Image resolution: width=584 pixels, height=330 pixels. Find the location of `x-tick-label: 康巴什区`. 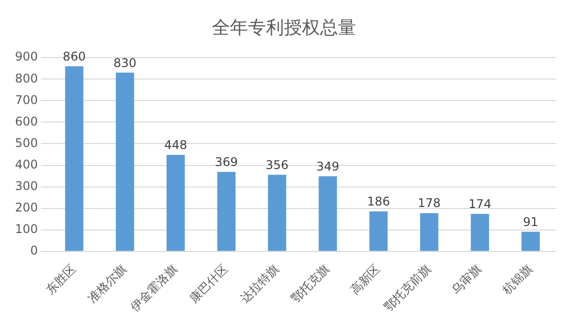

x-tick-label: 康巴什区 is located at coordinates (208, 284).